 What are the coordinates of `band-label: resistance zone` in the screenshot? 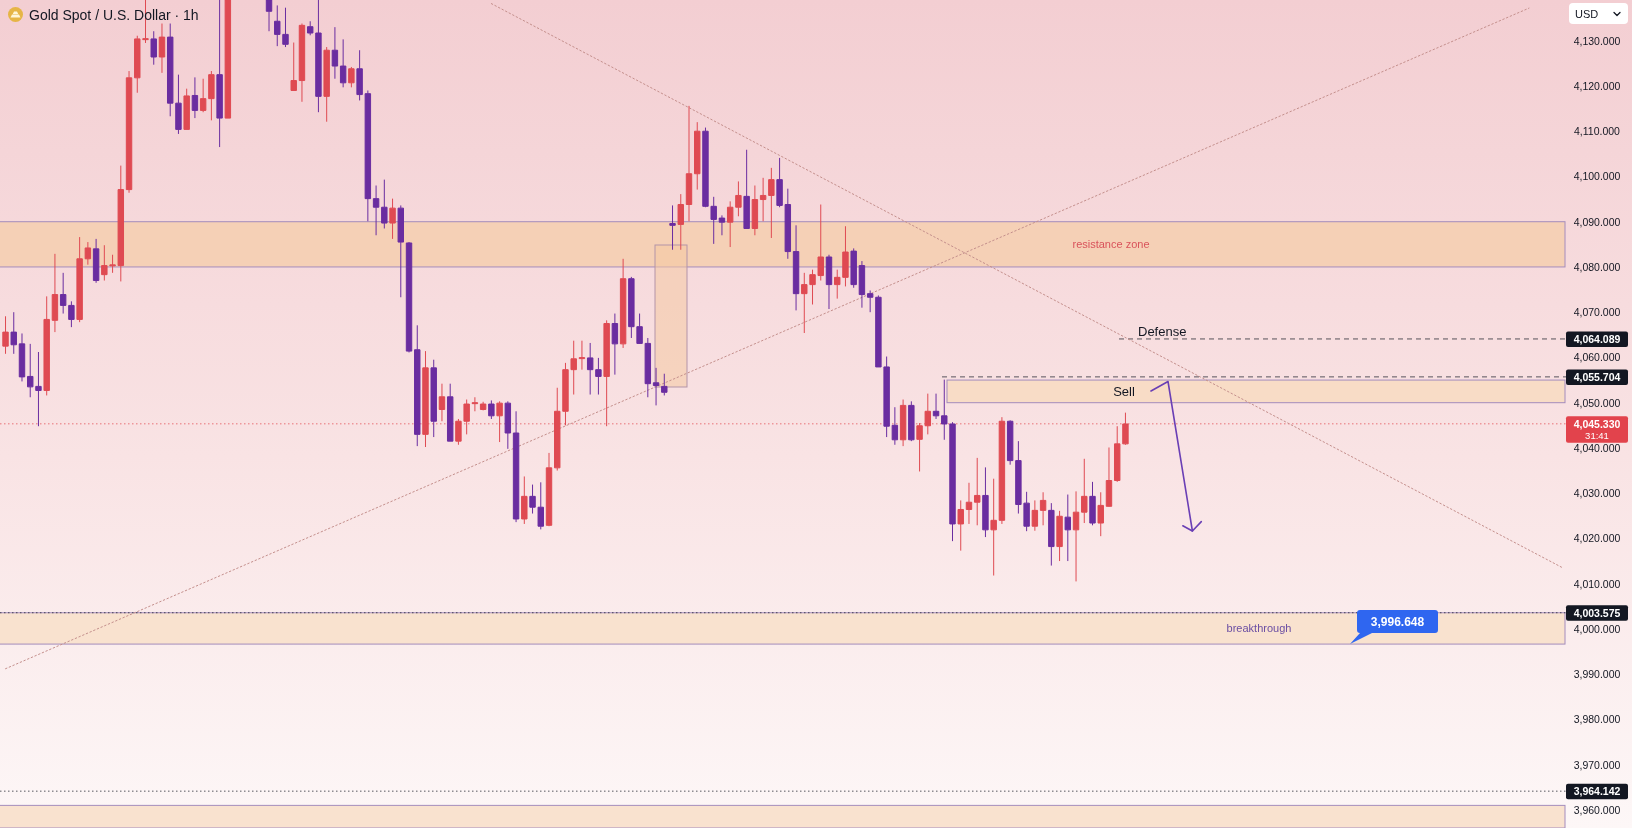 It's located at (1111, 244).